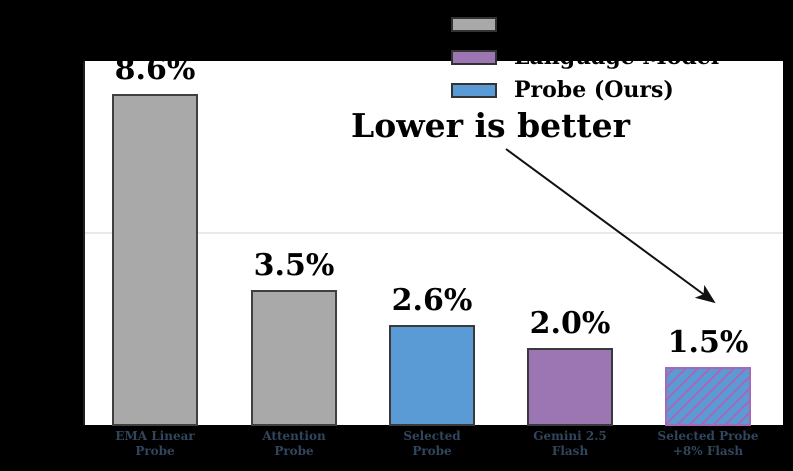 The height and width of the screenshot is (471, 793). What do you see at coordinates (294, 358) in the screenshot?
I see `bar-attention-probe` at bounding box center [294, 358].